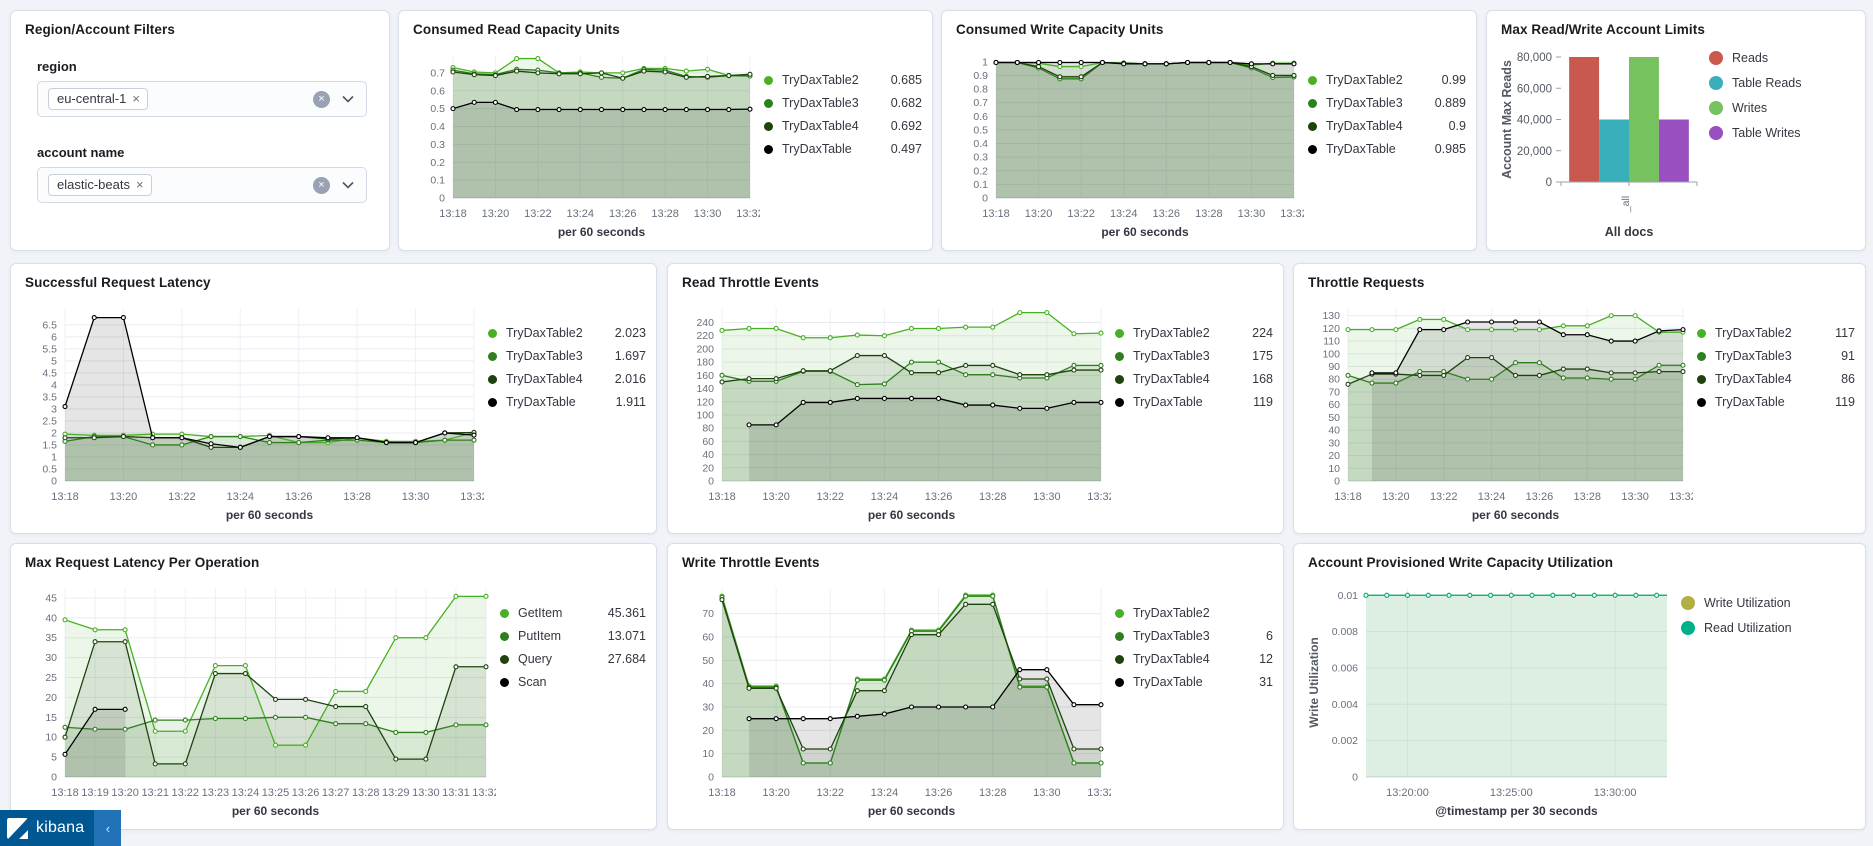 The image size is (1873, 846). I want to click on svg-text: 70, so click(708, 614).